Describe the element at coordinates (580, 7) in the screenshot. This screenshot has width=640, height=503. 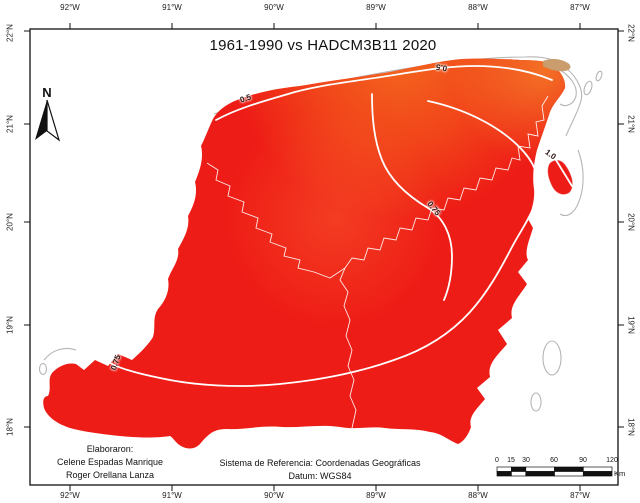
I see `axis-label-top-87w: 87°W` at that location.